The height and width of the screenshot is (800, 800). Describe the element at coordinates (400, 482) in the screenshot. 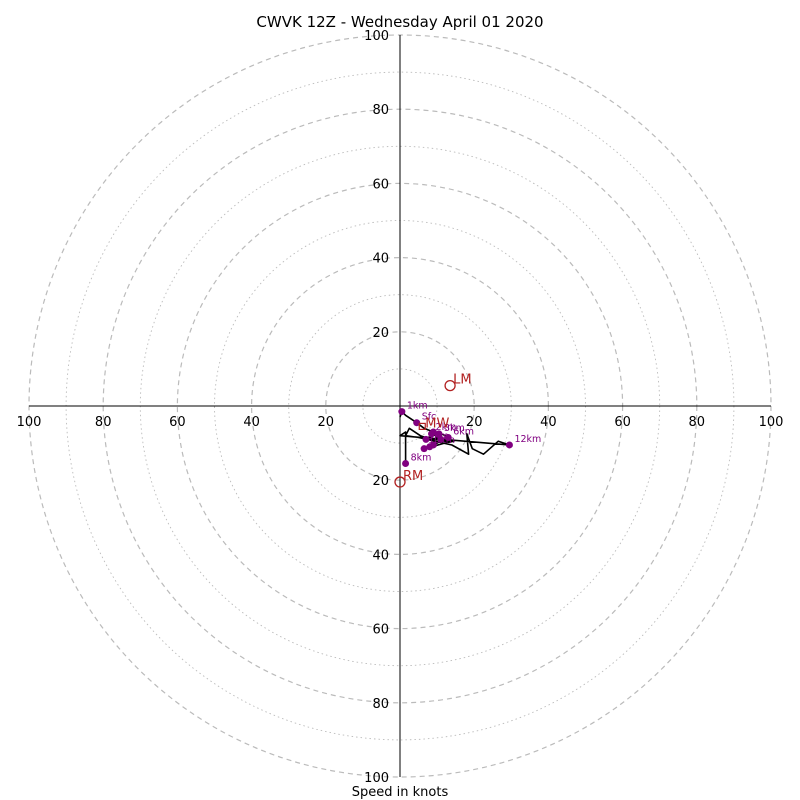

I see `right-mover-marker` at that location.